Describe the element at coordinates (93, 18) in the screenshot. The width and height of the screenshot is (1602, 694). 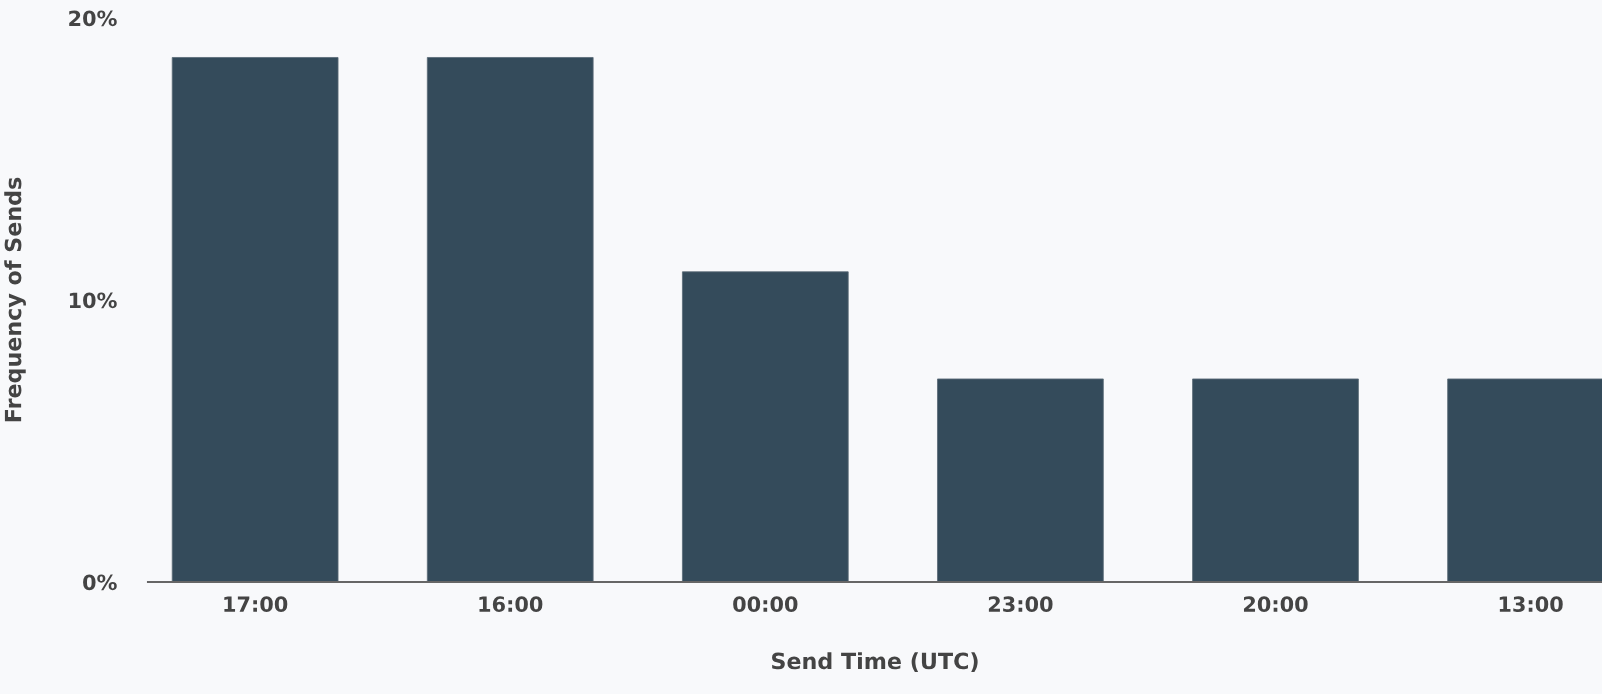
I see `y-tick-label: 20%` at that location.